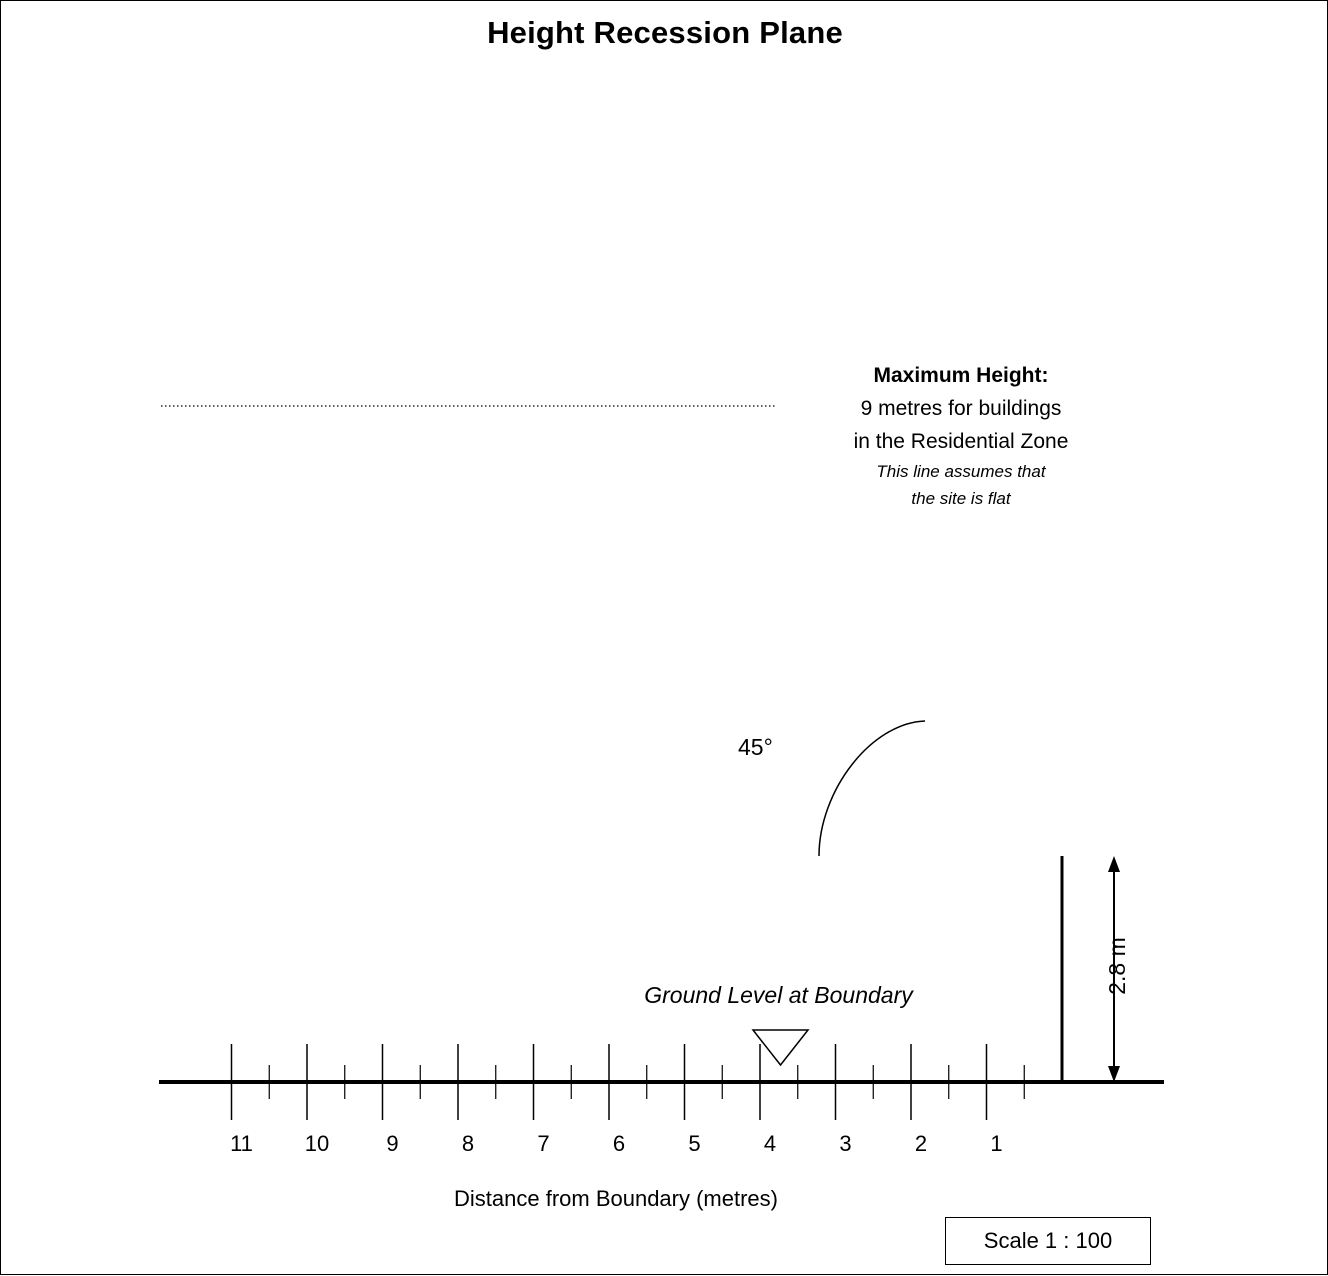 Image resolution: width=1328 pixels, height=1276 pixels. What do you see at coordinates (1048, 1241) in the screenshot?
I see `scale-label: Scale 1 : 100` at bounding box center [1048, 1241].